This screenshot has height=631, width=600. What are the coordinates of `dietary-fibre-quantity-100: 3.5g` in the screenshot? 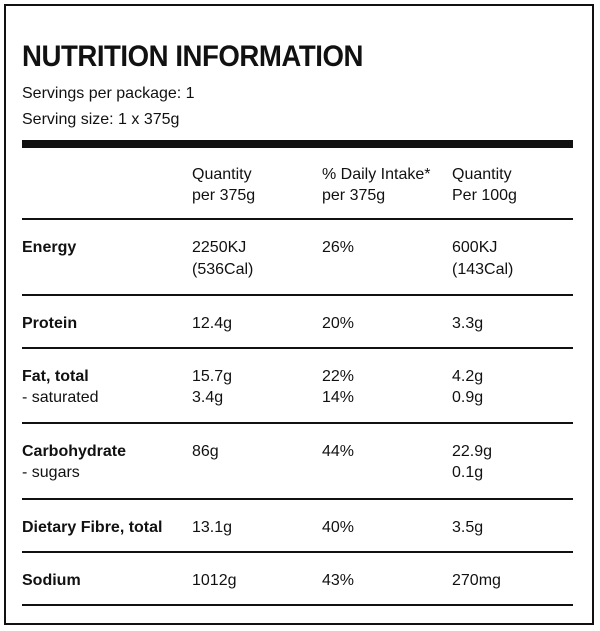 It's located at (468, 527).